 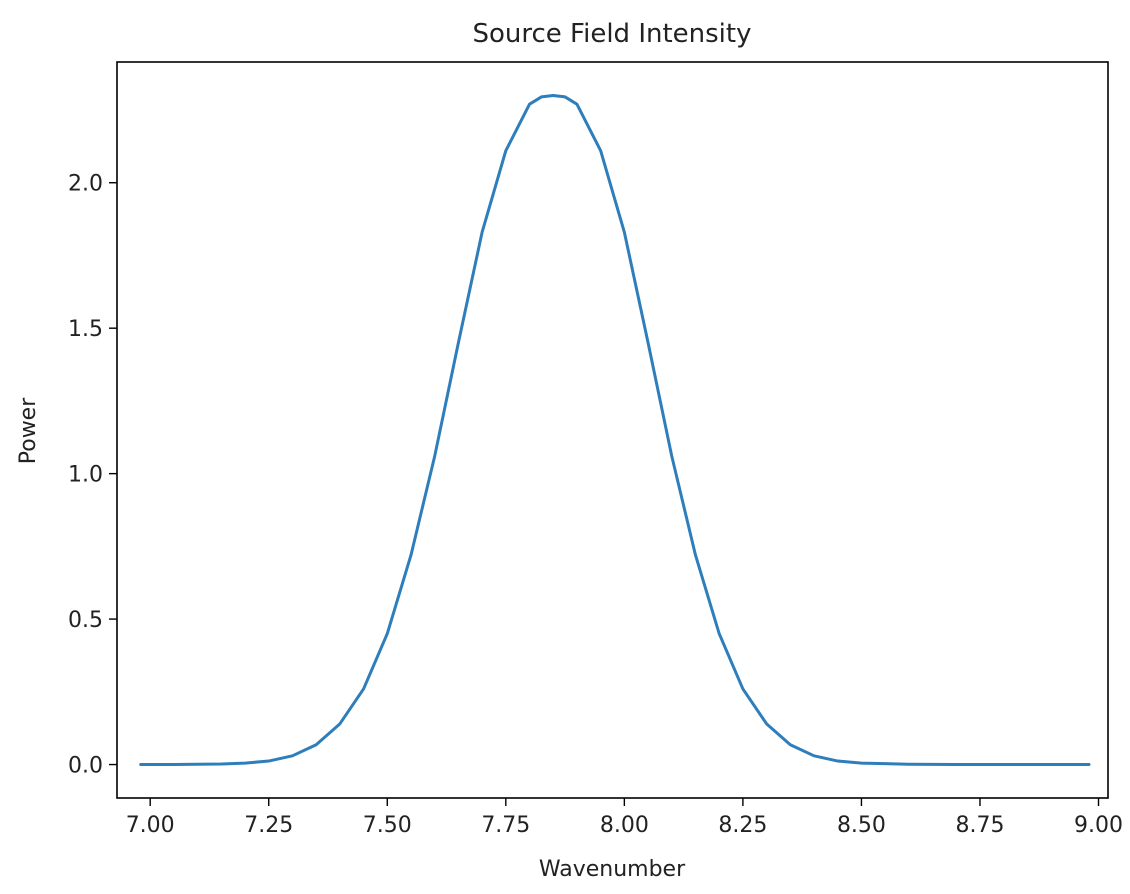 What do you see at coordinates (268, 825) in the screenshot?
I see `x-tick-label: 7.25` at bounding box center [268, 825].